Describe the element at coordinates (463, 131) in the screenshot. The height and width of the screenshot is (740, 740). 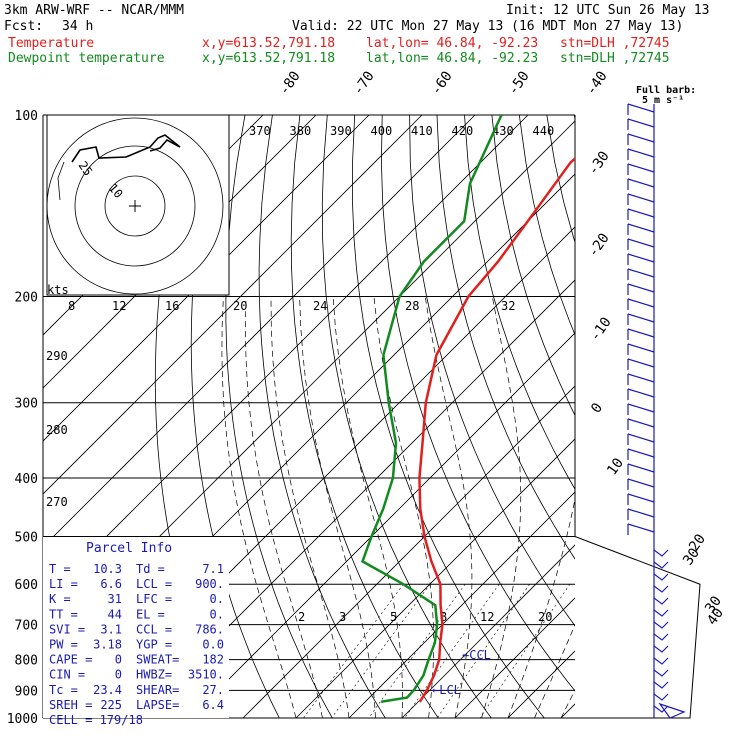
I see `theta-e-label: 420` at that location.